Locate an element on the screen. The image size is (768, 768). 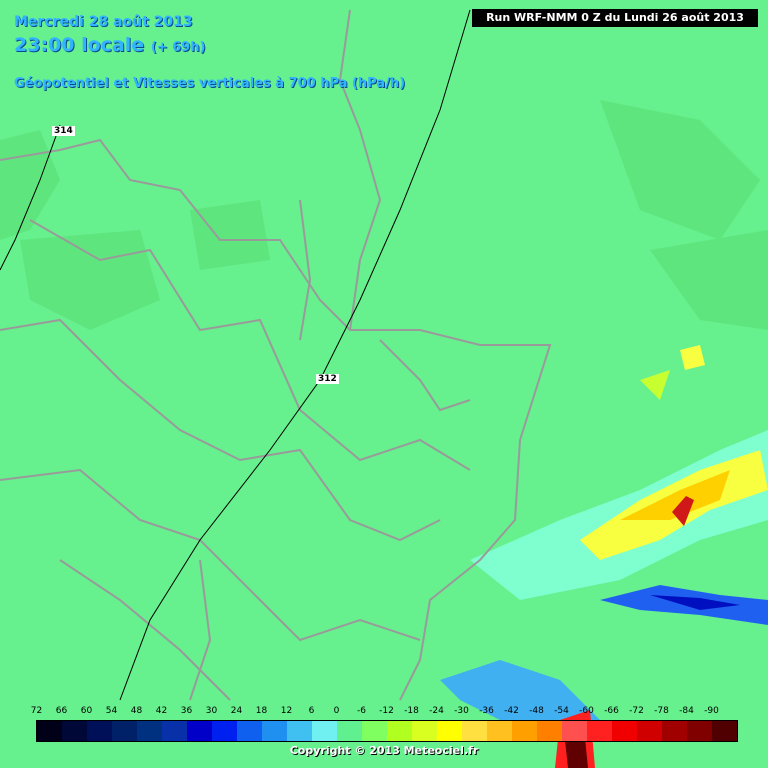
legend-label: 18 is located at coordinates (261, 711).